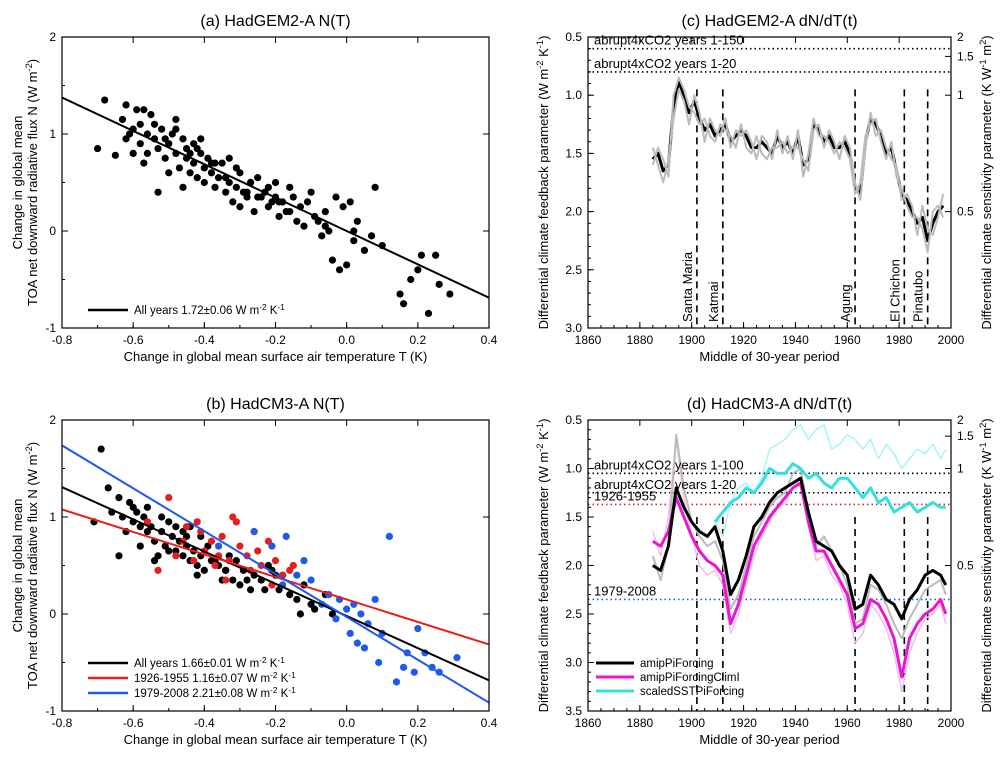  What do you see at coordinates (845, 303) in the screenshot?
I see `eruption-label: Agung` at bounding box center [845, 303].